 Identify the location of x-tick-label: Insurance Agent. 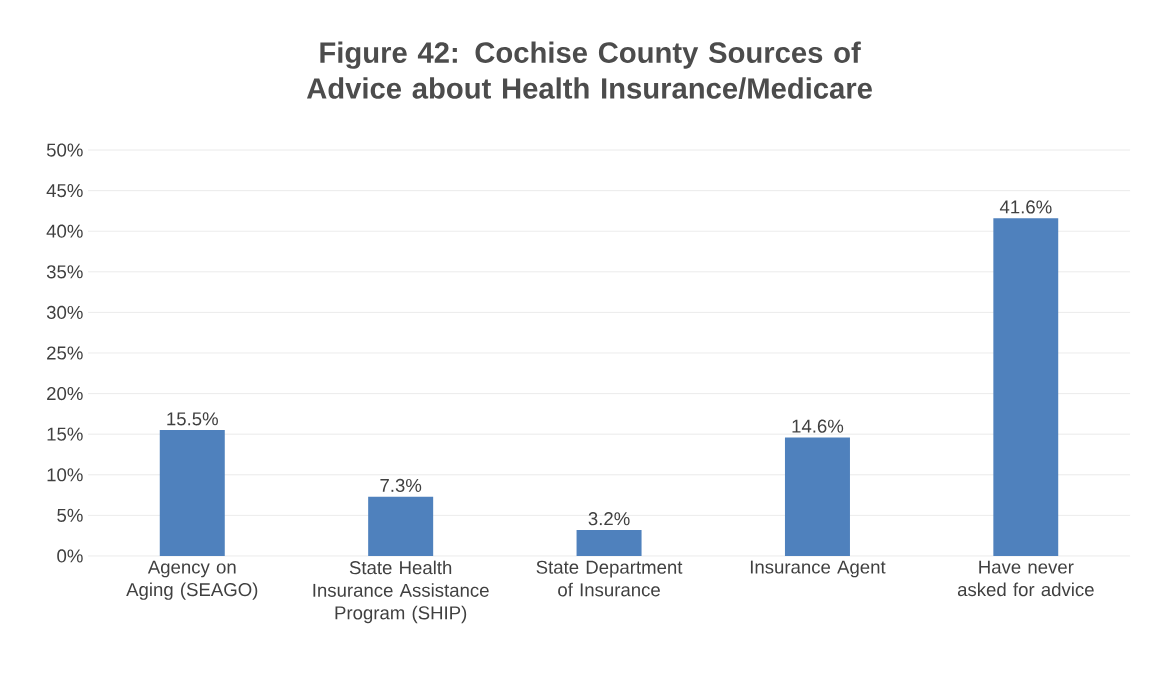
(818, 569).